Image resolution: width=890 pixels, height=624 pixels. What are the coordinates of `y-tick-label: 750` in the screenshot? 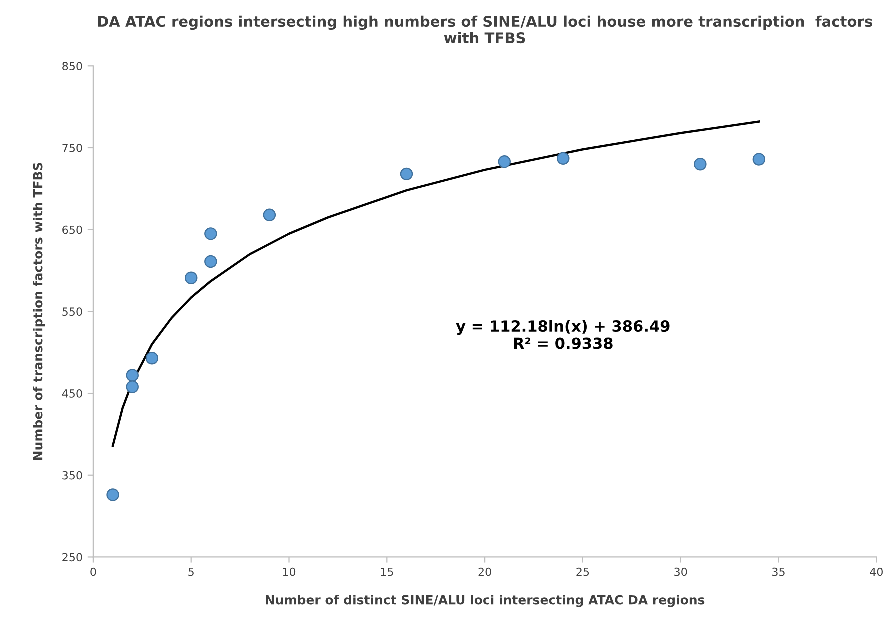 It's located at (72, 148).